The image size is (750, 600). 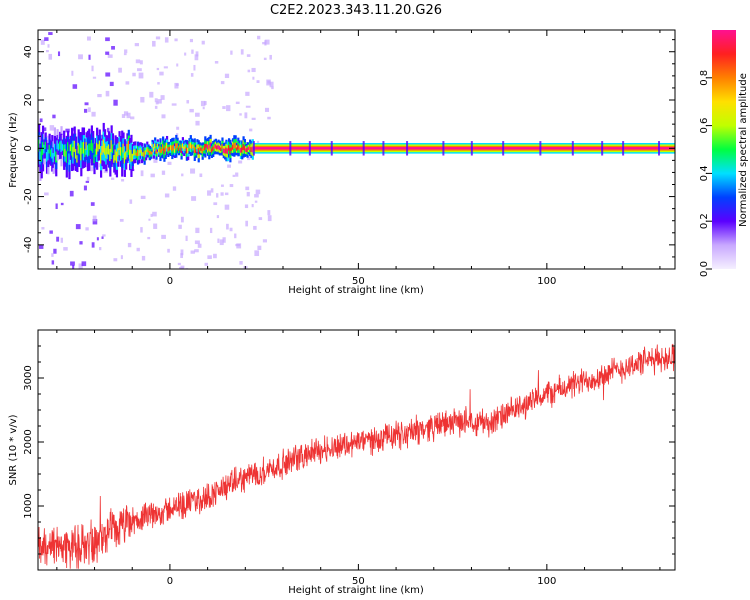 I want to click on snr-y-label: SNR (10 * v/v), so click(x=13, y=449).